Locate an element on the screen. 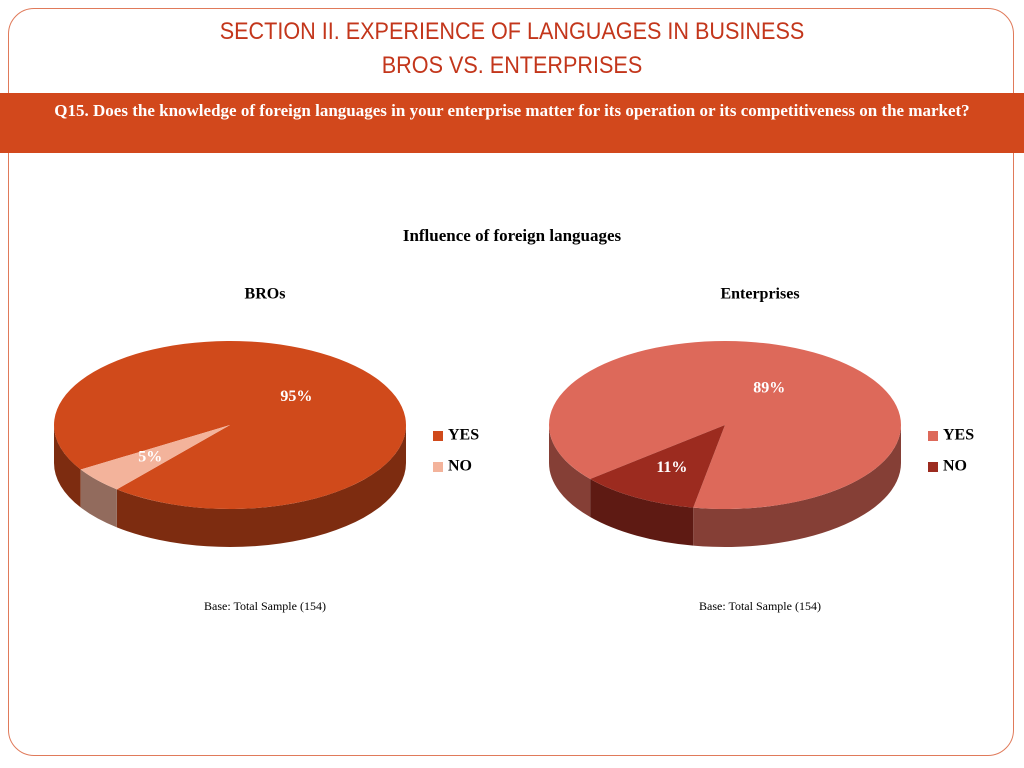 Image resolution: width=1024 pixels, height=768 pixels. data-label: 89% is located at coordinates (769, 387).